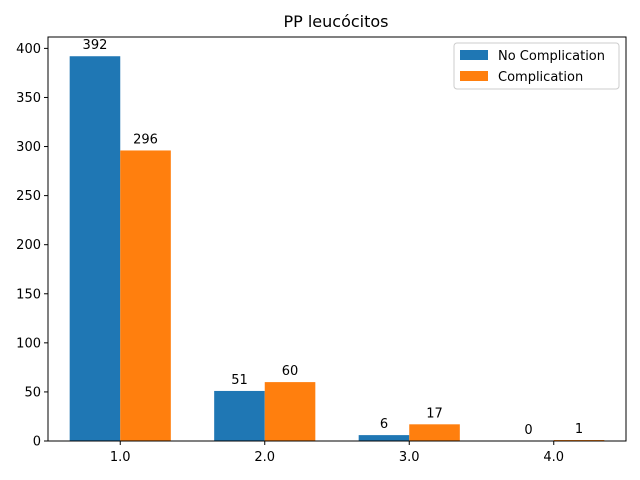  Describe the element at coordinates (335, 21) in the screenshot. I see `chart-title: PP leucócitos` at that location.